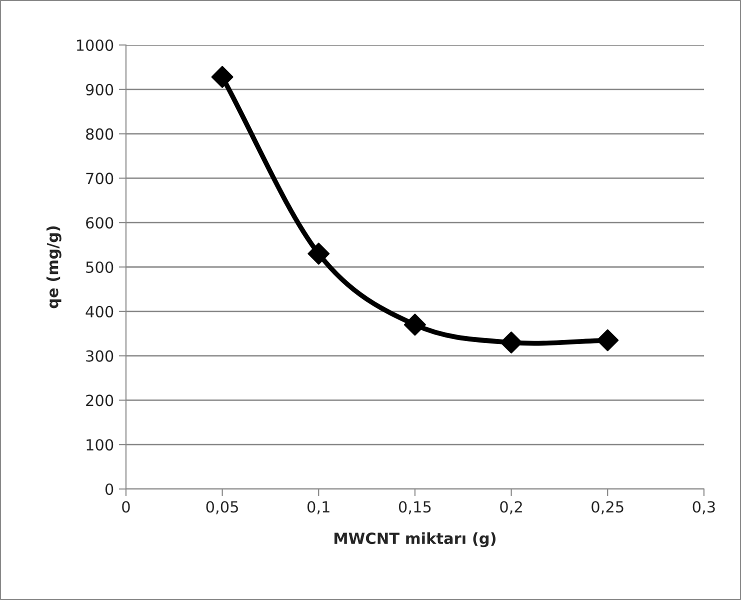 This screenshot has height=600, width=741. I want to click on y-tick-label: 300, so click(100, 356).